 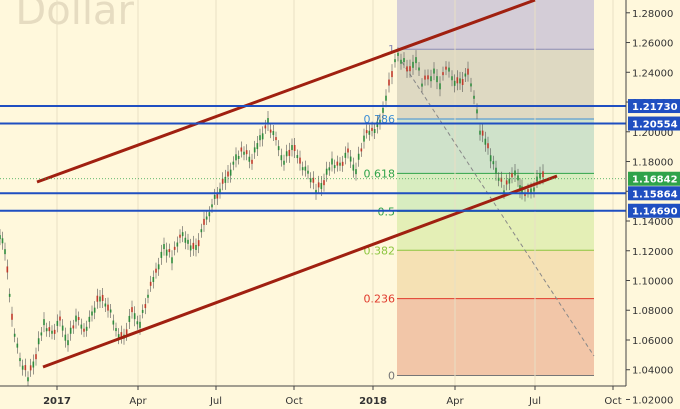 I want to click on level-label-2: 1.15864, so click(x=655, y=194).